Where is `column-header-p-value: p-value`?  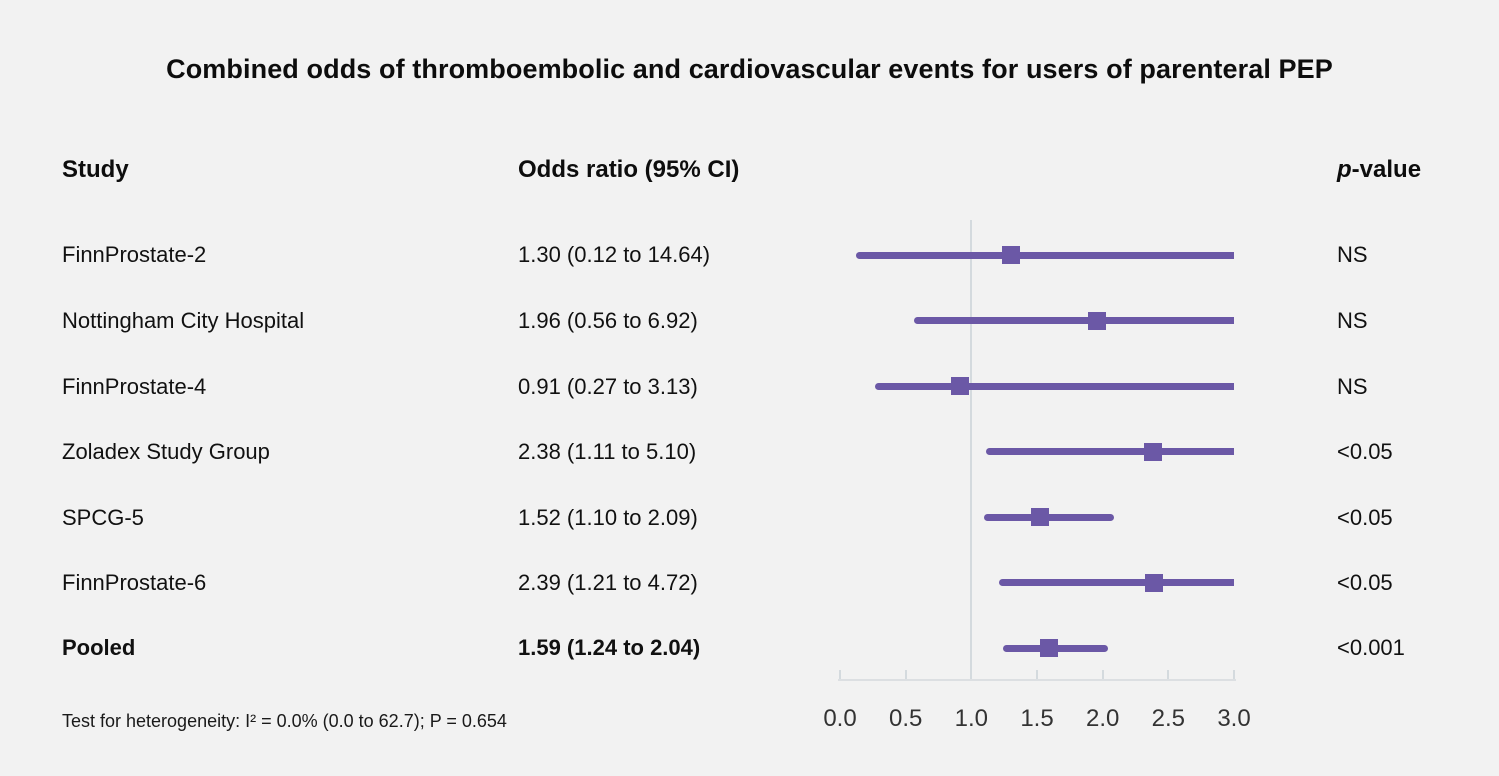 column-header-p-value: p-value is located at coordinates (1379, 170).